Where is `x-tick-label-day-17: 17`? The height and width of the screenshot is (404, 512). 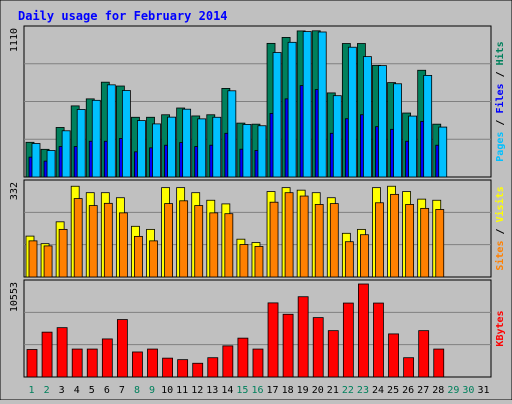 x-tick-label-day-17: 17 is located at coordinates (273, 390).